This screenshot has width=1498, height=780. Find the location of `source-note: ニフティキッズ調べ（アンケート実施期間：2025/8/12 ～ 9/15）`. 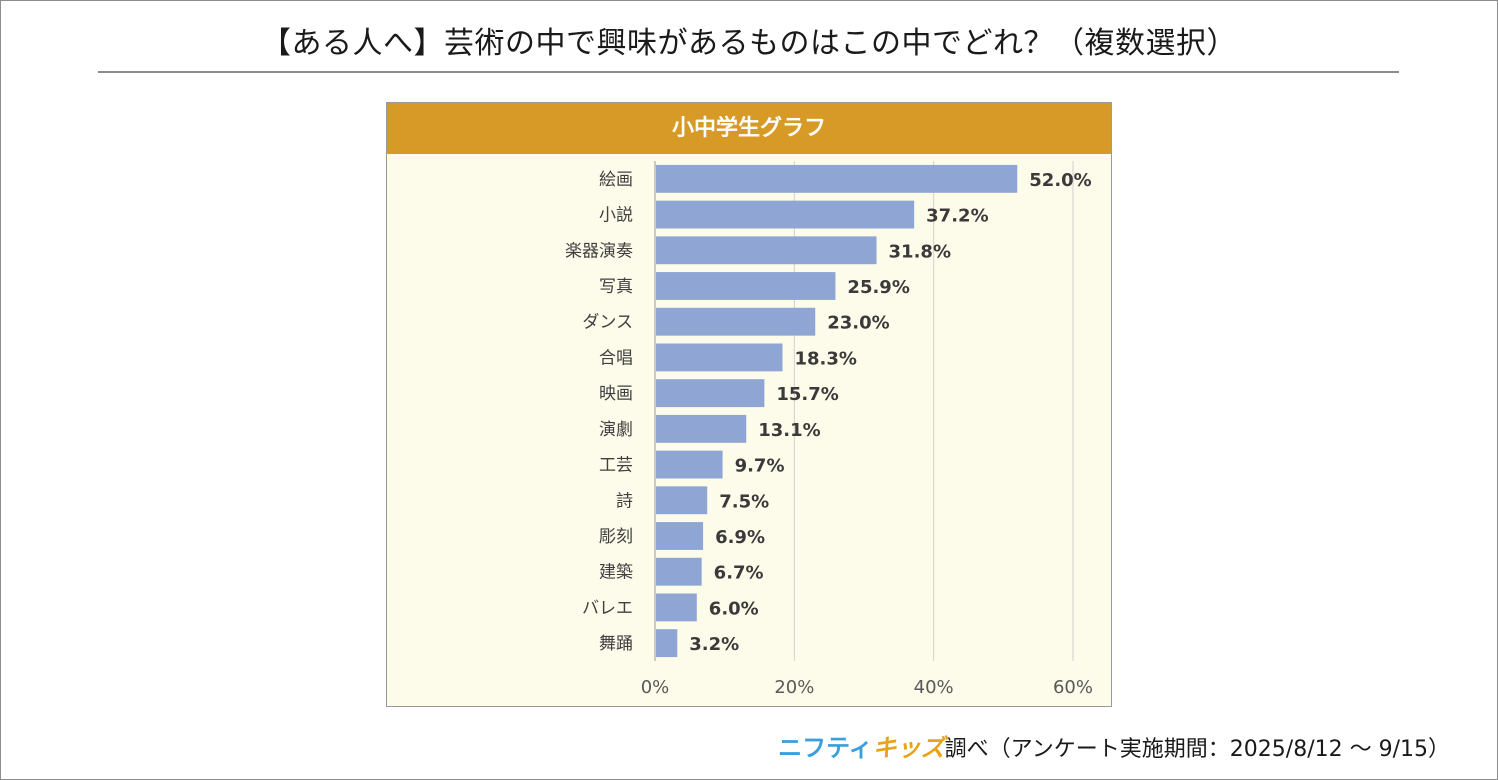

source-note: ニフティキッズ調べ（アンケート実施期間：2025/8/12 ～ 9/15） is located at coordinates (1114, 745).